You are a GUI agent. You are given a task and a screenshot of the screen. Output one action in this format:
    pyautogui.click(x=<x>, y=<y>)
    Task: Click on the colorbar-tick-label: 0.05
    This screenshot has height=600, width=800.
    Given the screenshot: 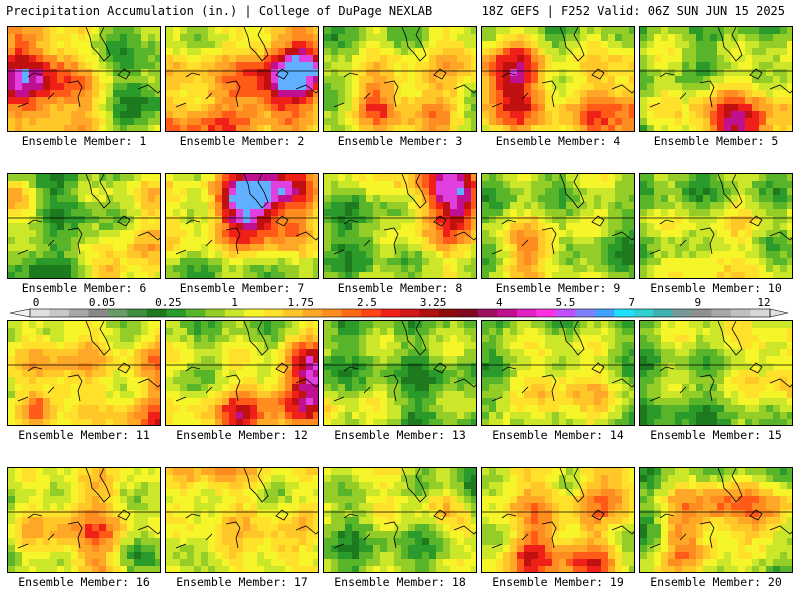 What is the action you would take?
    pyautogui.click(x=102, y=303)
    